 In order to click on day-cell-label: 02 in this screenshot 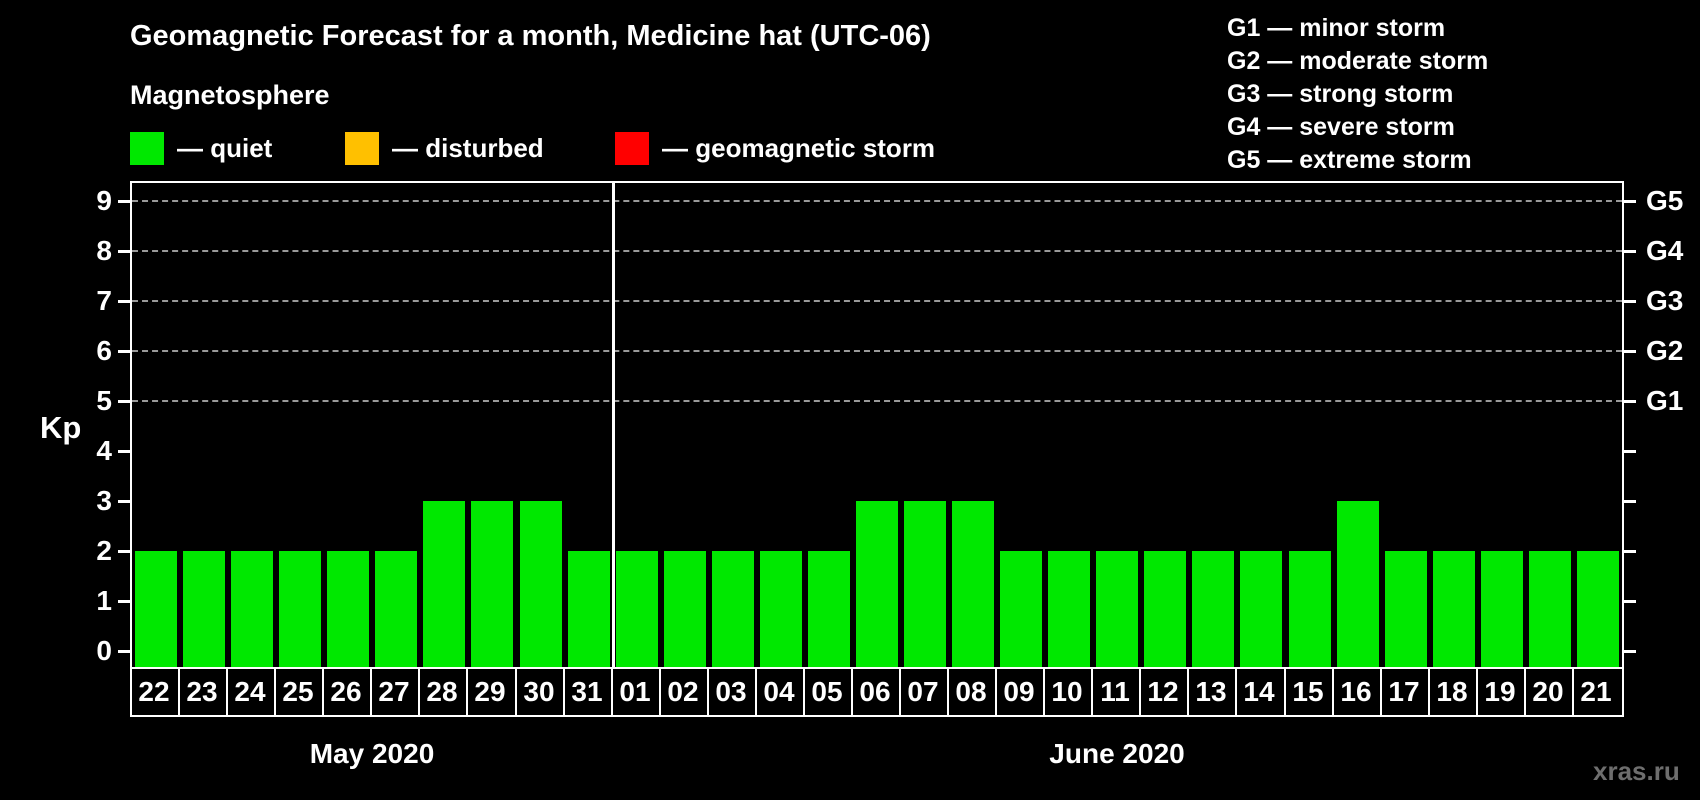, I will do `click(683, 691)`.